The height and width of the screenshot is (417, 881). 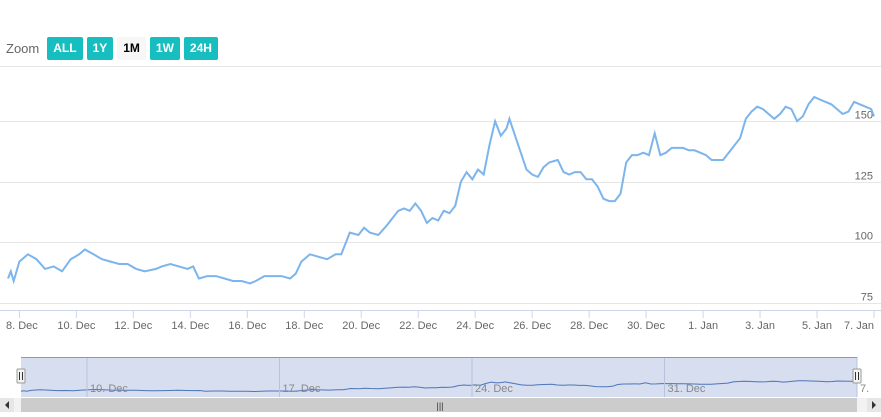 I want to click on zoom-all-button: ALL, so click(x=65, y=48).